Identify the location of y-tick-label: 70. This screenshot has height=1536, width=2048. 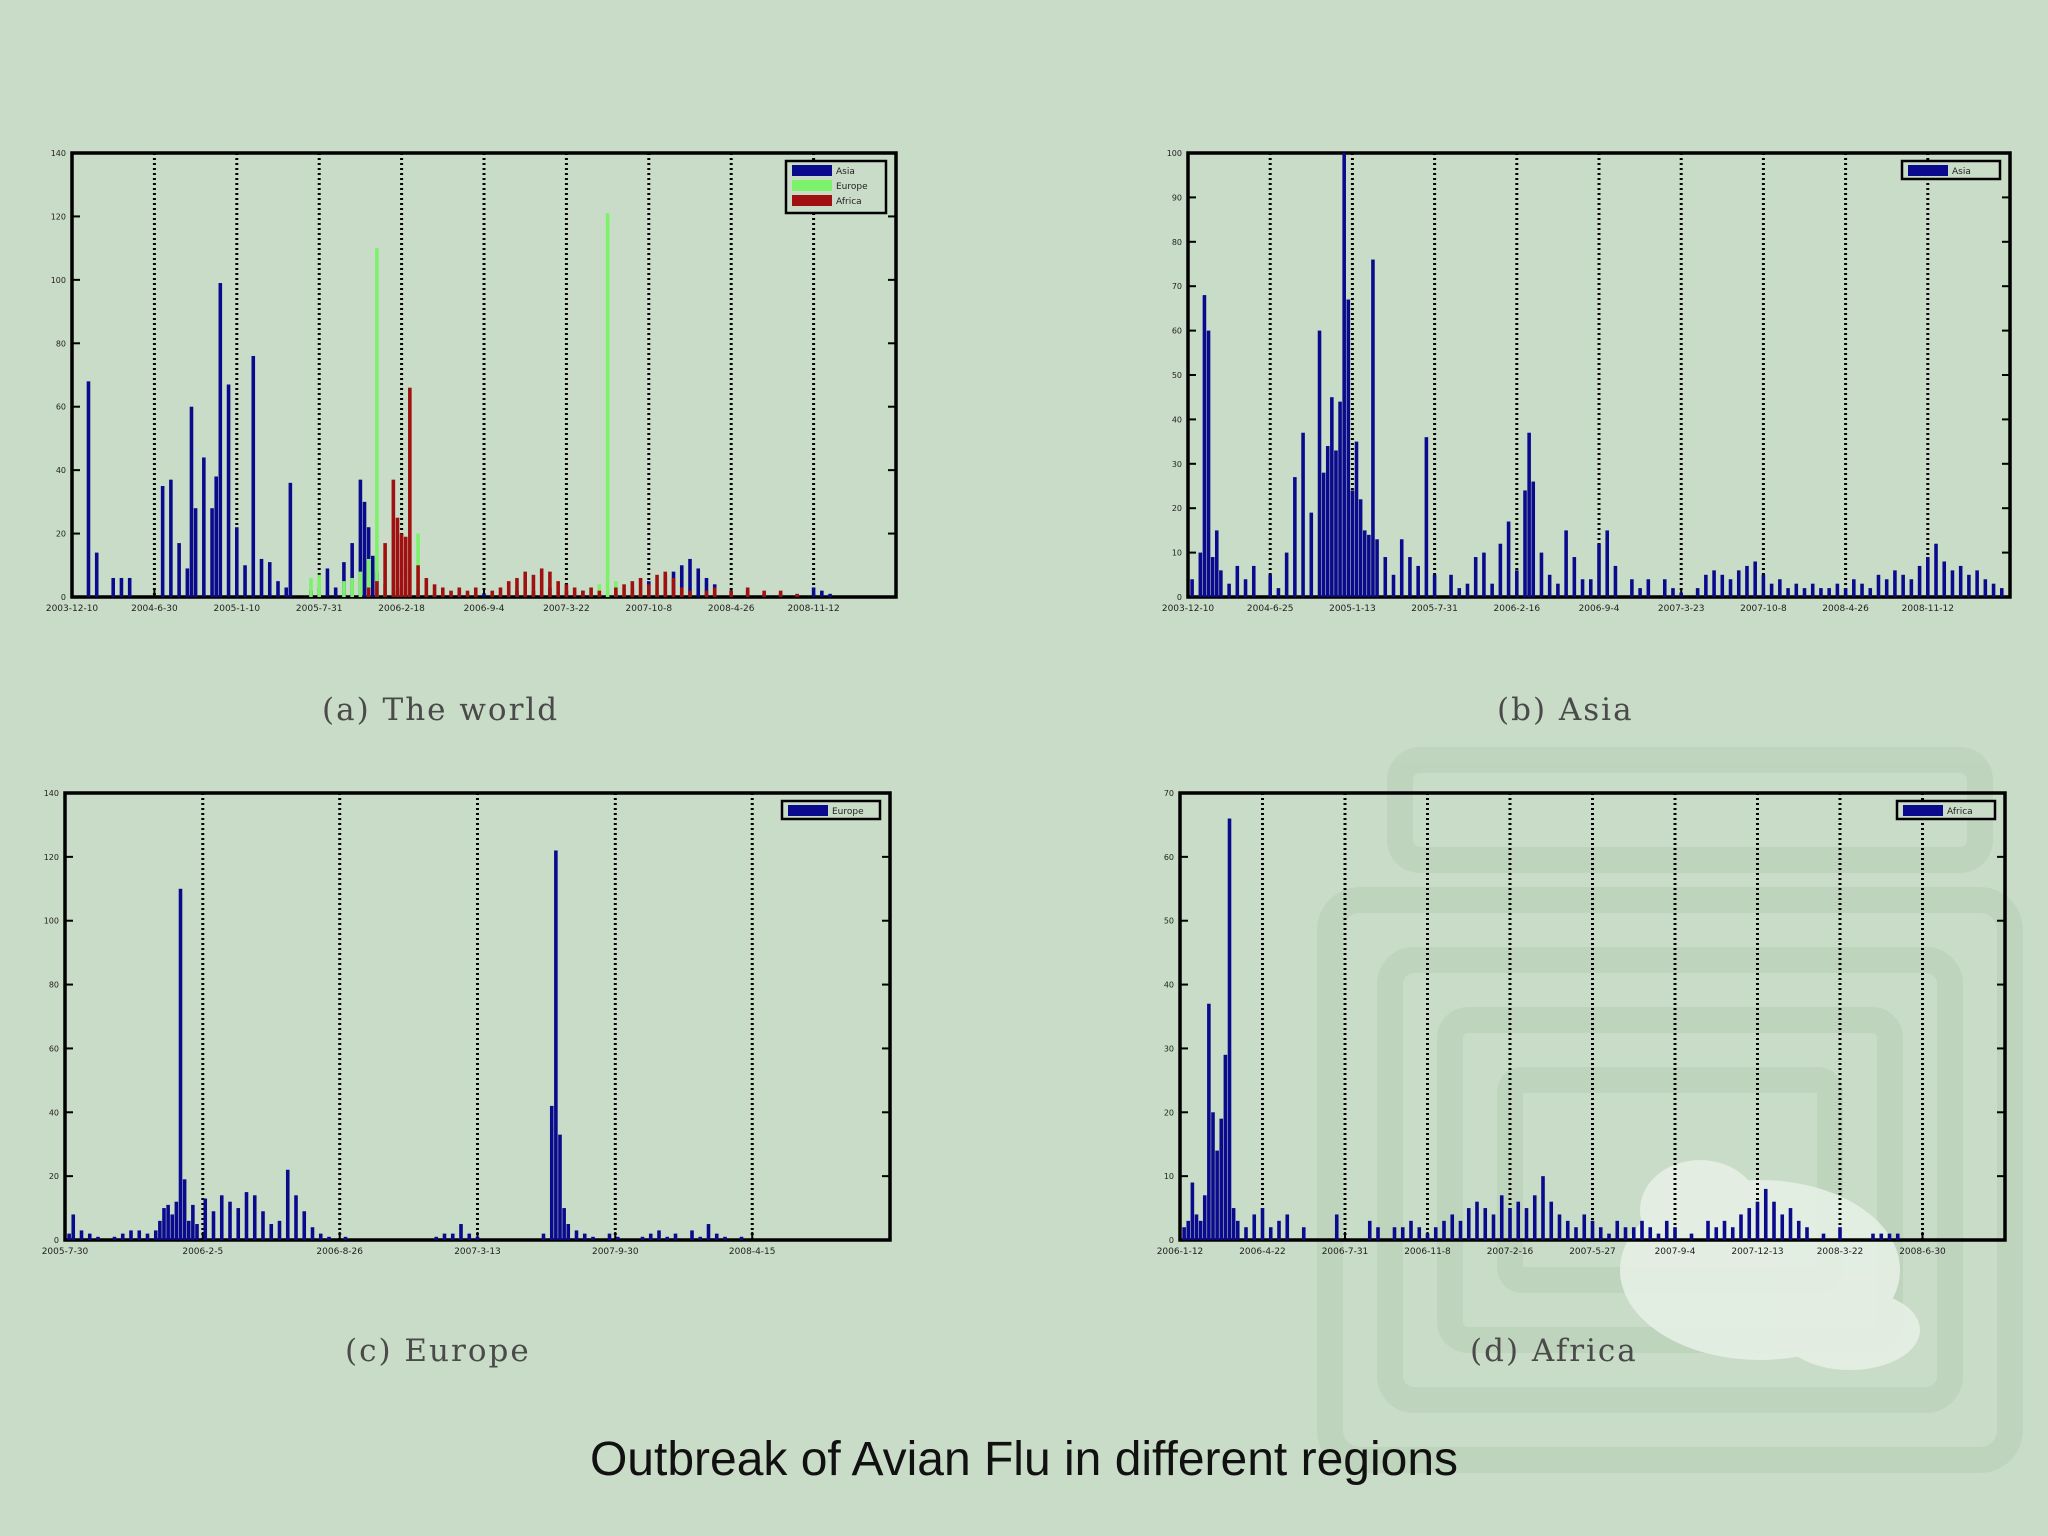
(1177, 286).